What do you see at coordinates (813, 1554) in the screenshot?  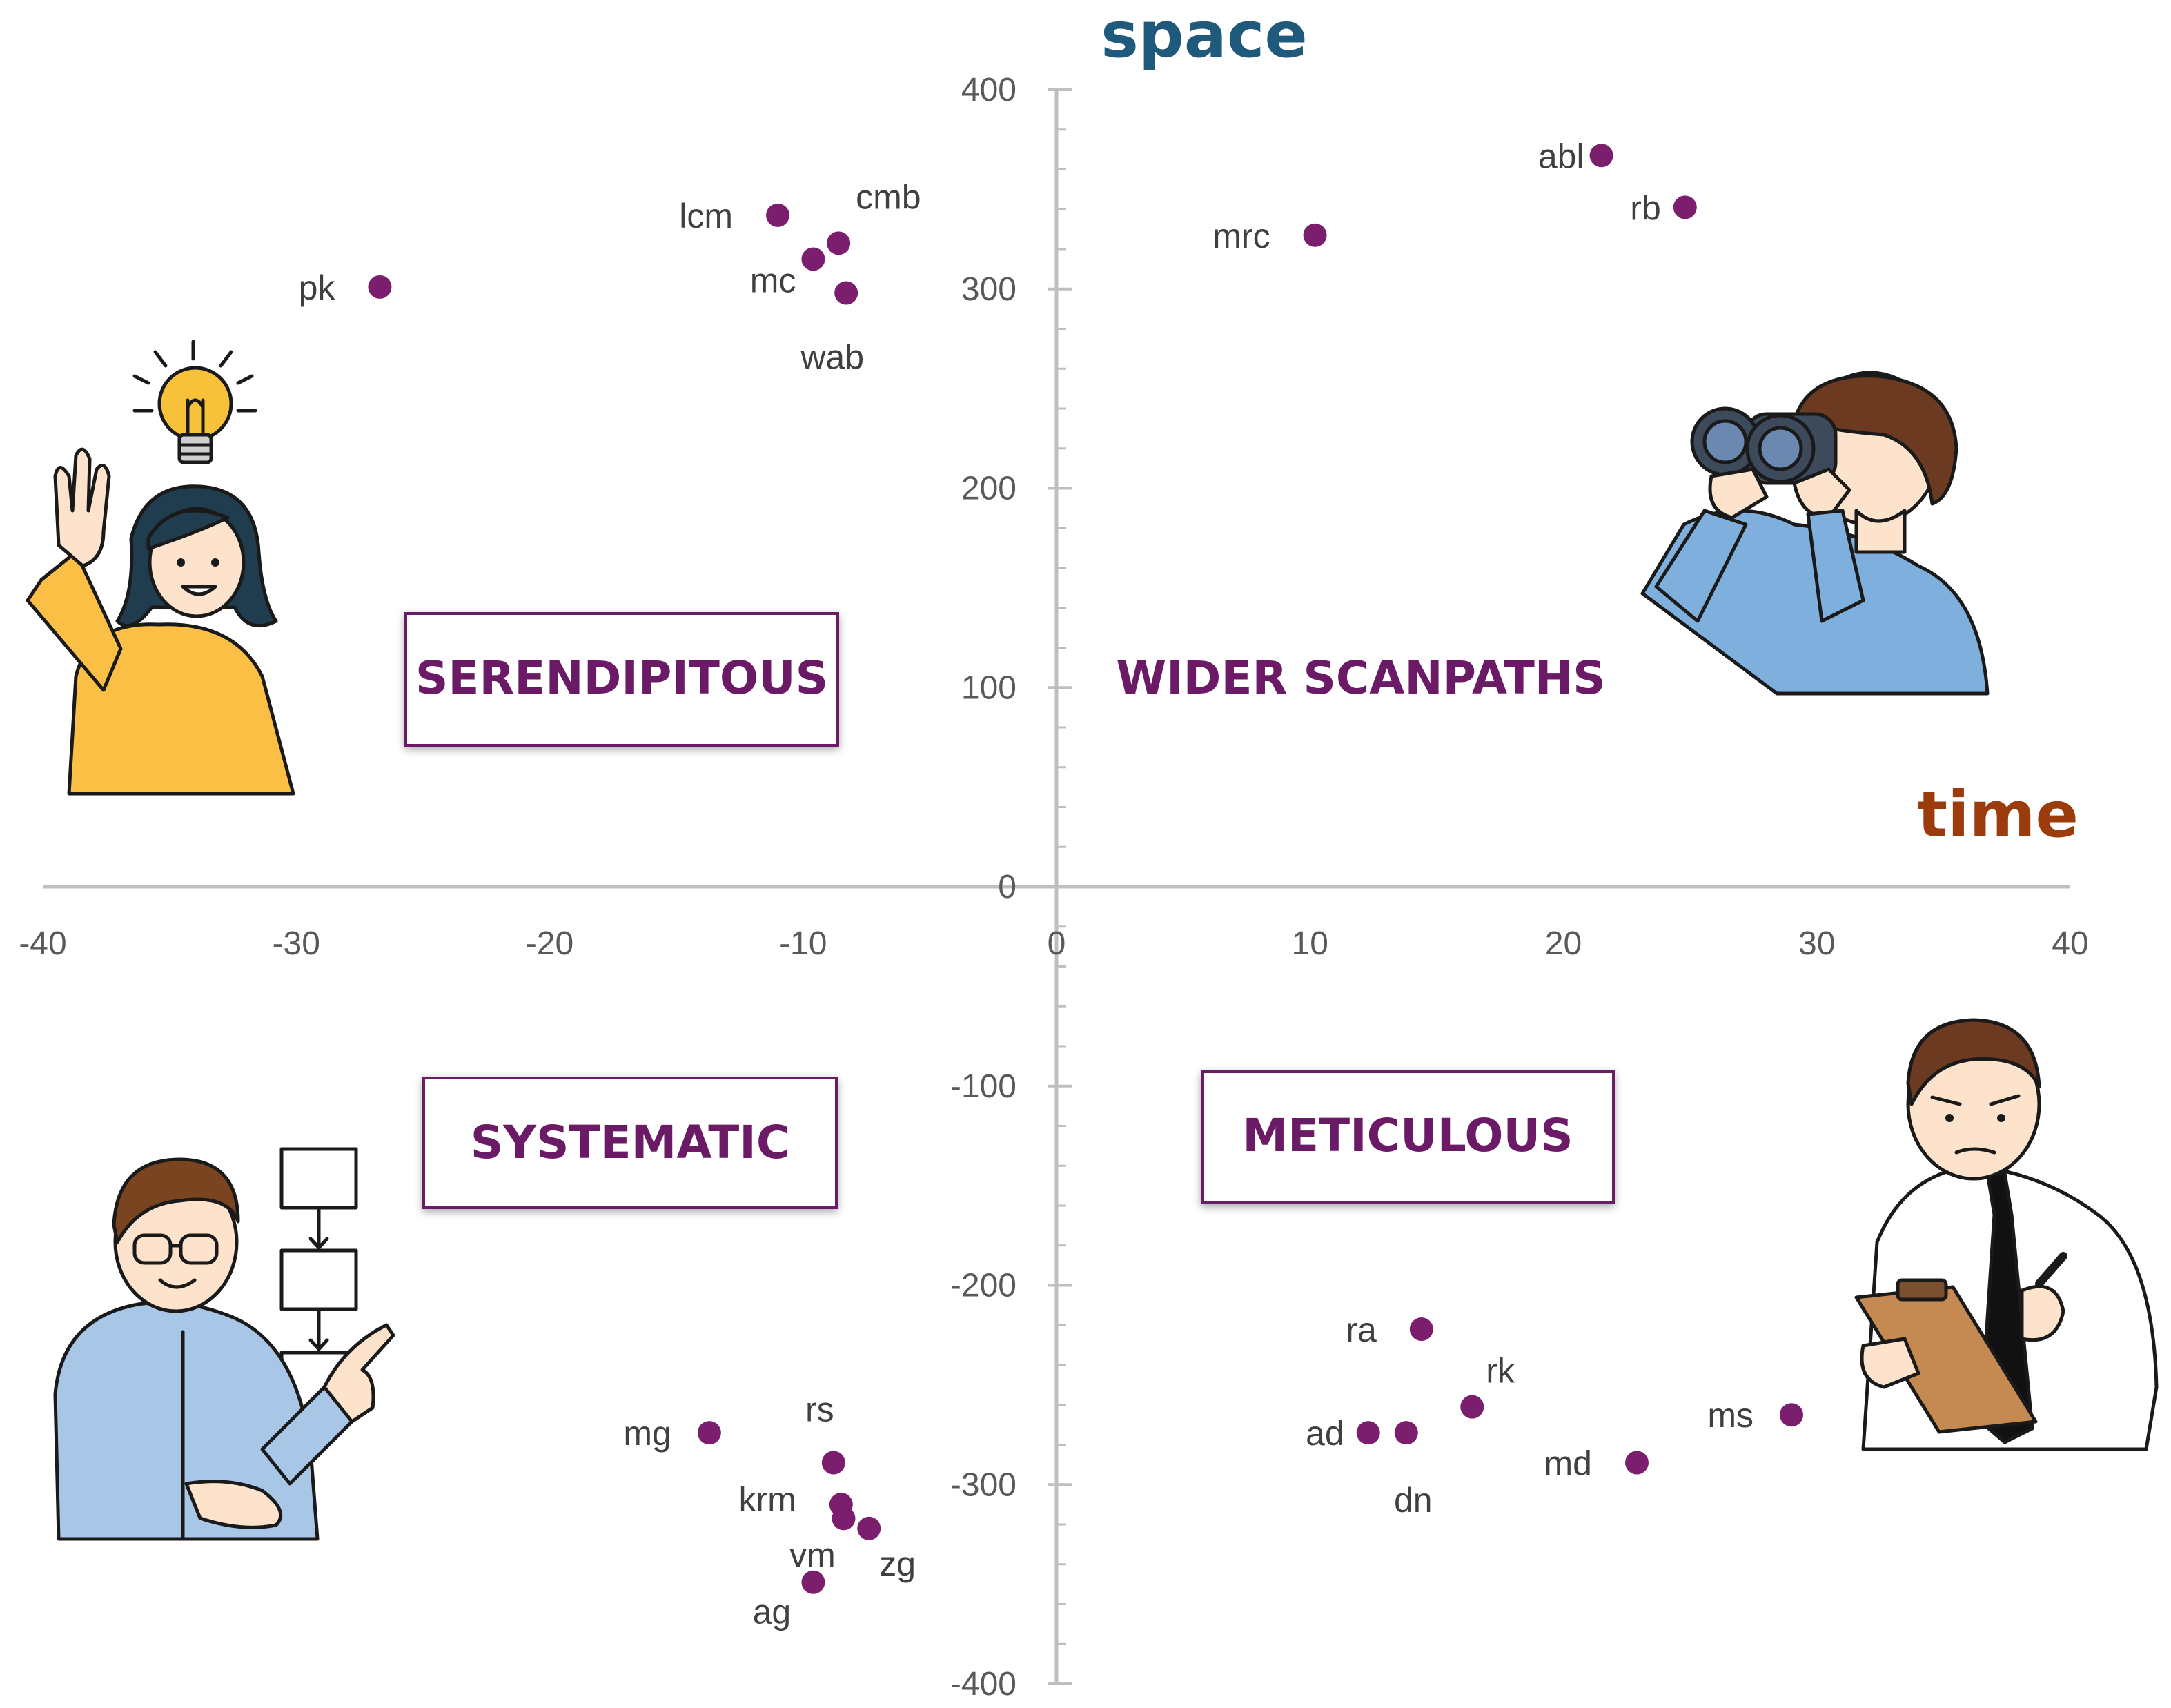 I see `point-label-vm: vm` at bounding box center [813, 1554].